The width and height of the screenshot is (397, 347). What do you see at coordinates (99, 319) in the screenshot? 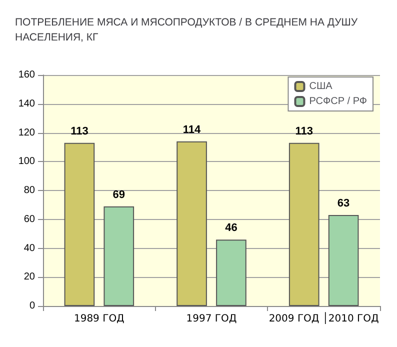
I see `x-tick-label: 1989 ГОД` at bounding box center [99, 319].